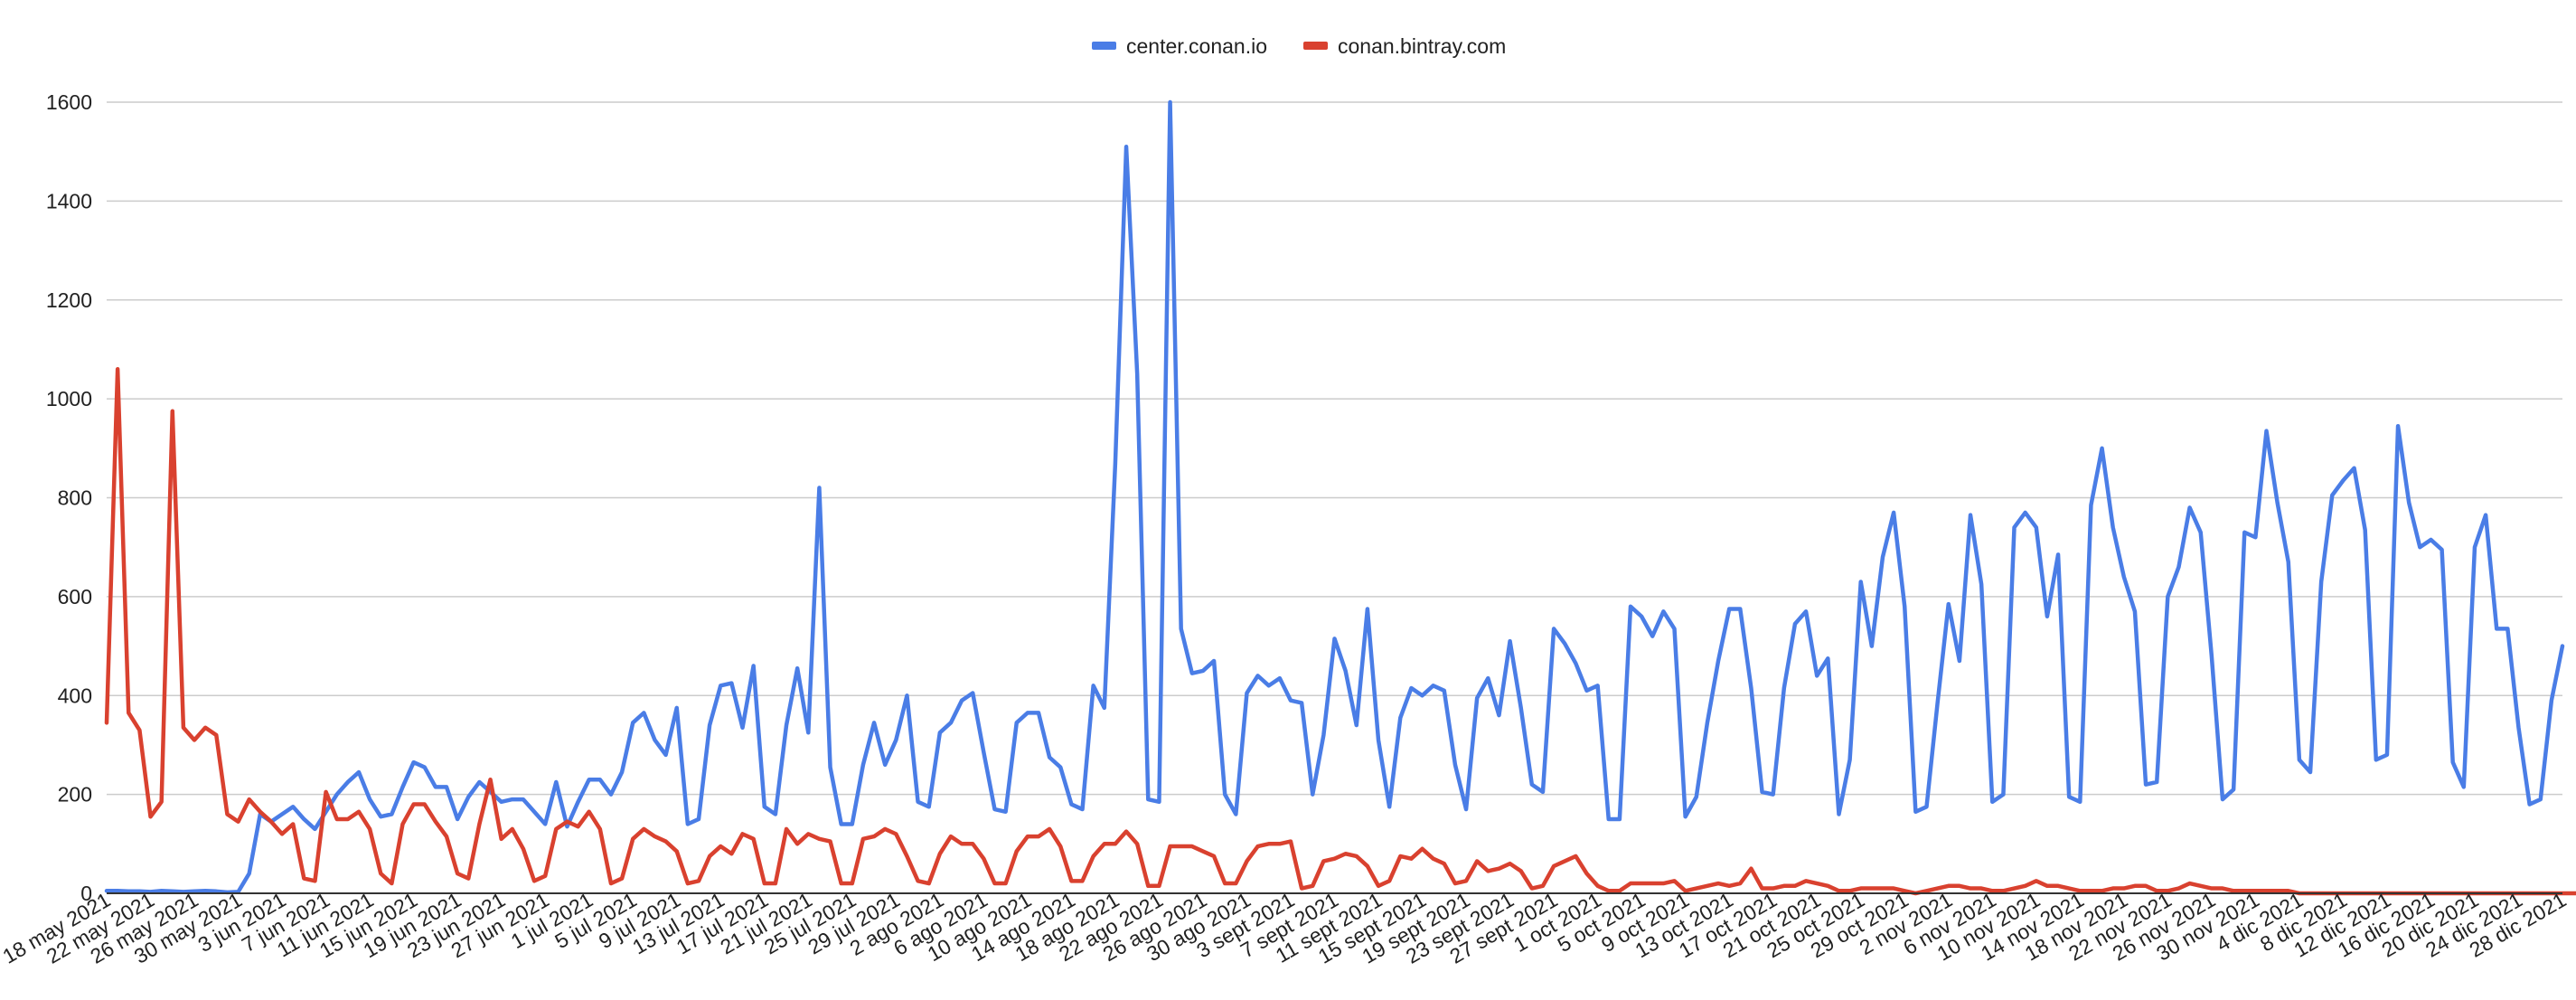 The height and width of the screenshot is (1000, 2576). What do you see at coordinates (1104, 46) in the screenshot?
I see `legend-swatch-center-conan` at bounding box center [1104, 46].